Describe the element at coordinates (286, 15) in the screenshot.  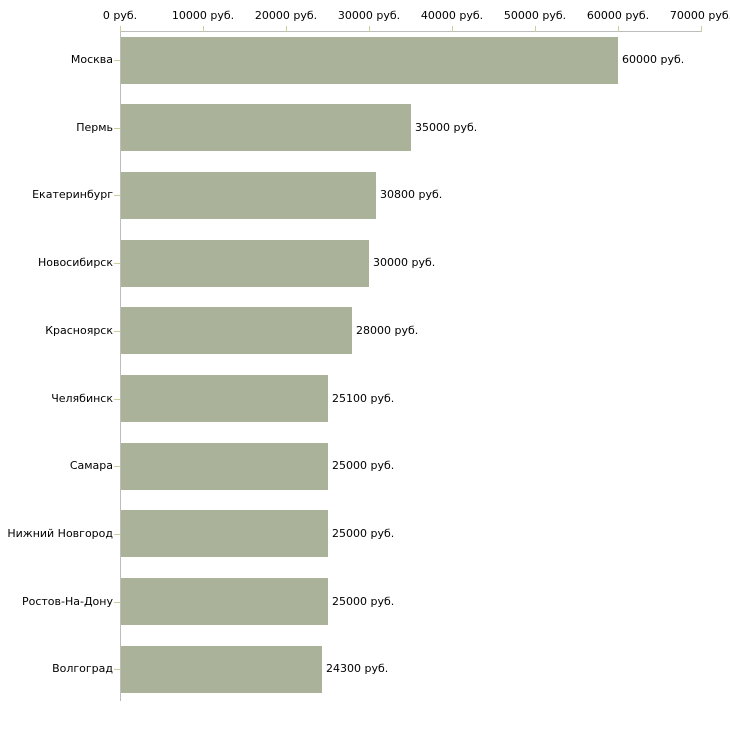
I see `x-axis-tick-label: 20000 руб.` at that location.